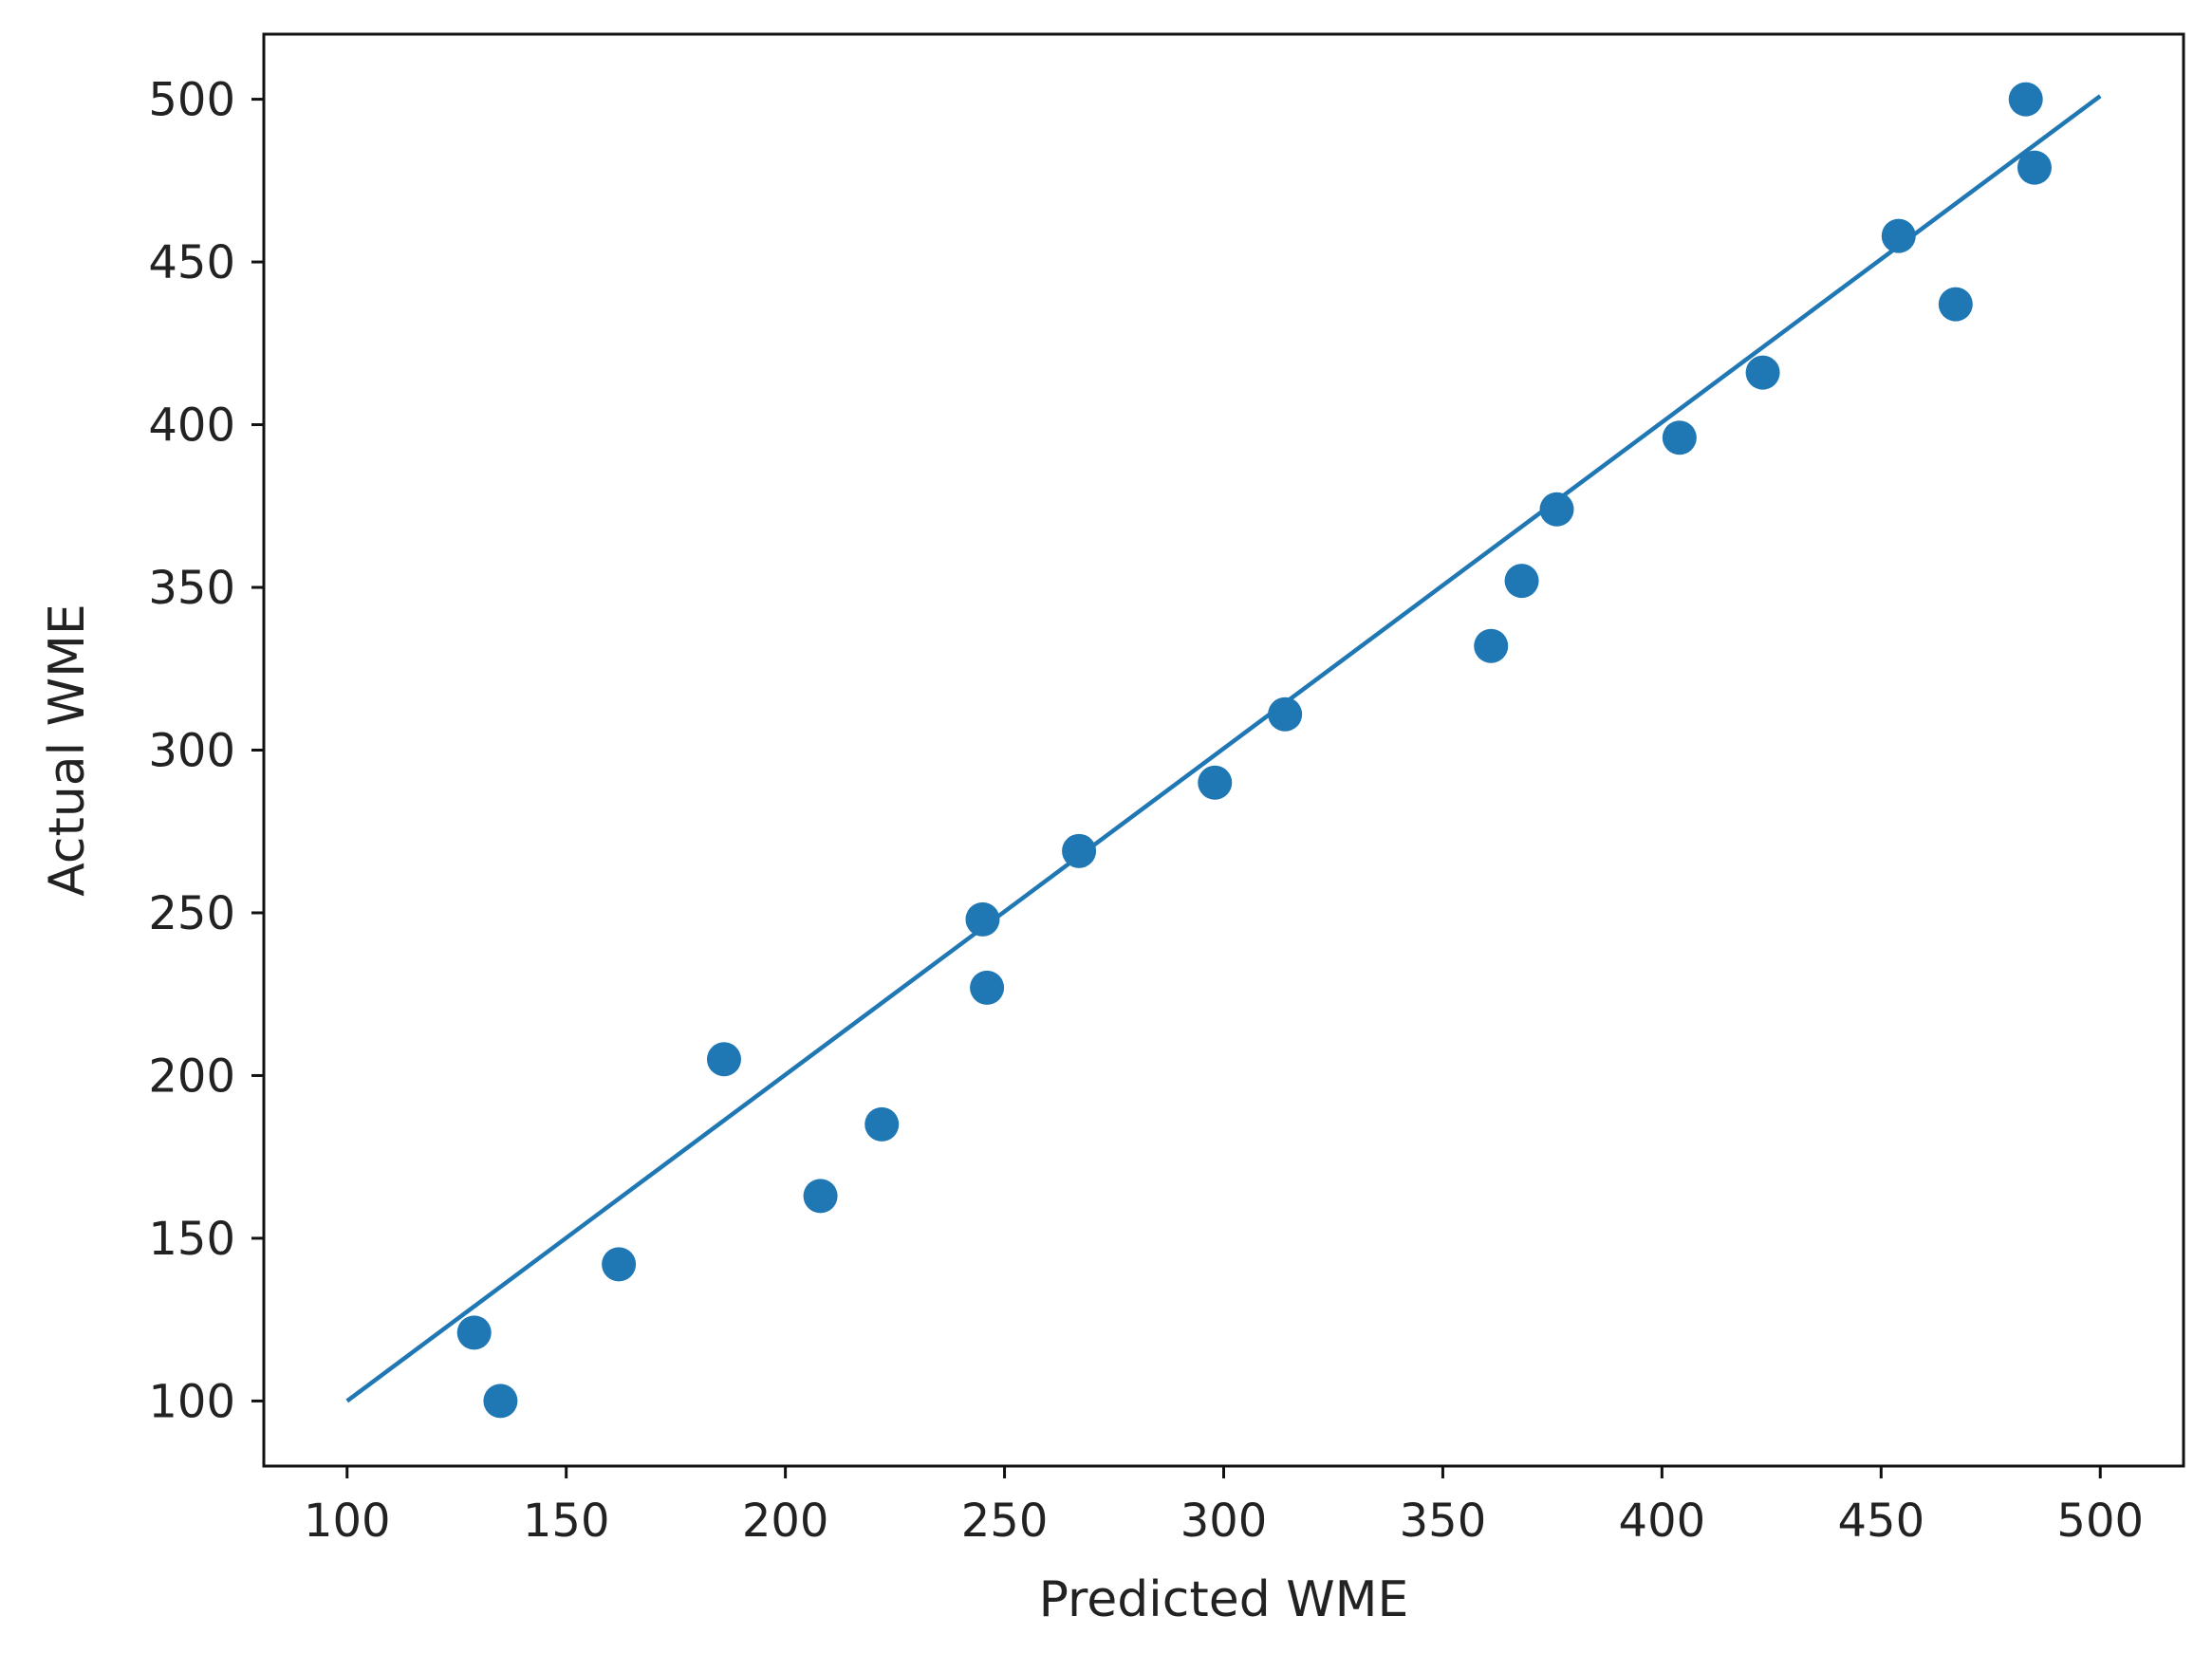 This screenshot has height=1653, width=2212. What do you see at coordinates (192, 262) in the screenshot?
I see `y-tick-label: 450` at bounding box center [192, 262].